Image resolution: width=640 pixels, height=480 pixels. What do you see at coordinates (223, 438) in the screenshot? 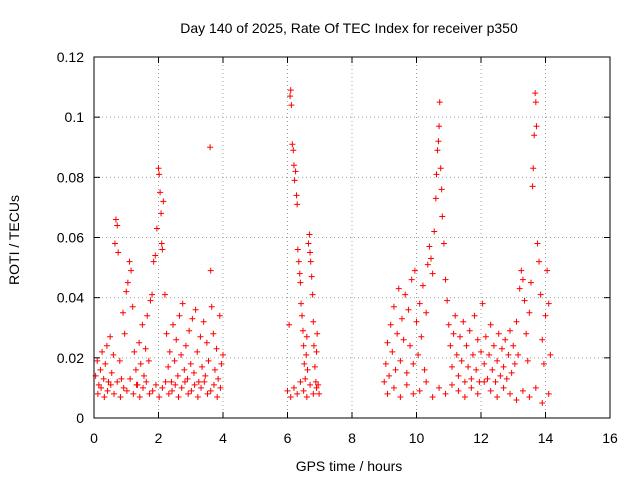
I see `x-tick-label: 4` at bounding box center [223, 438].